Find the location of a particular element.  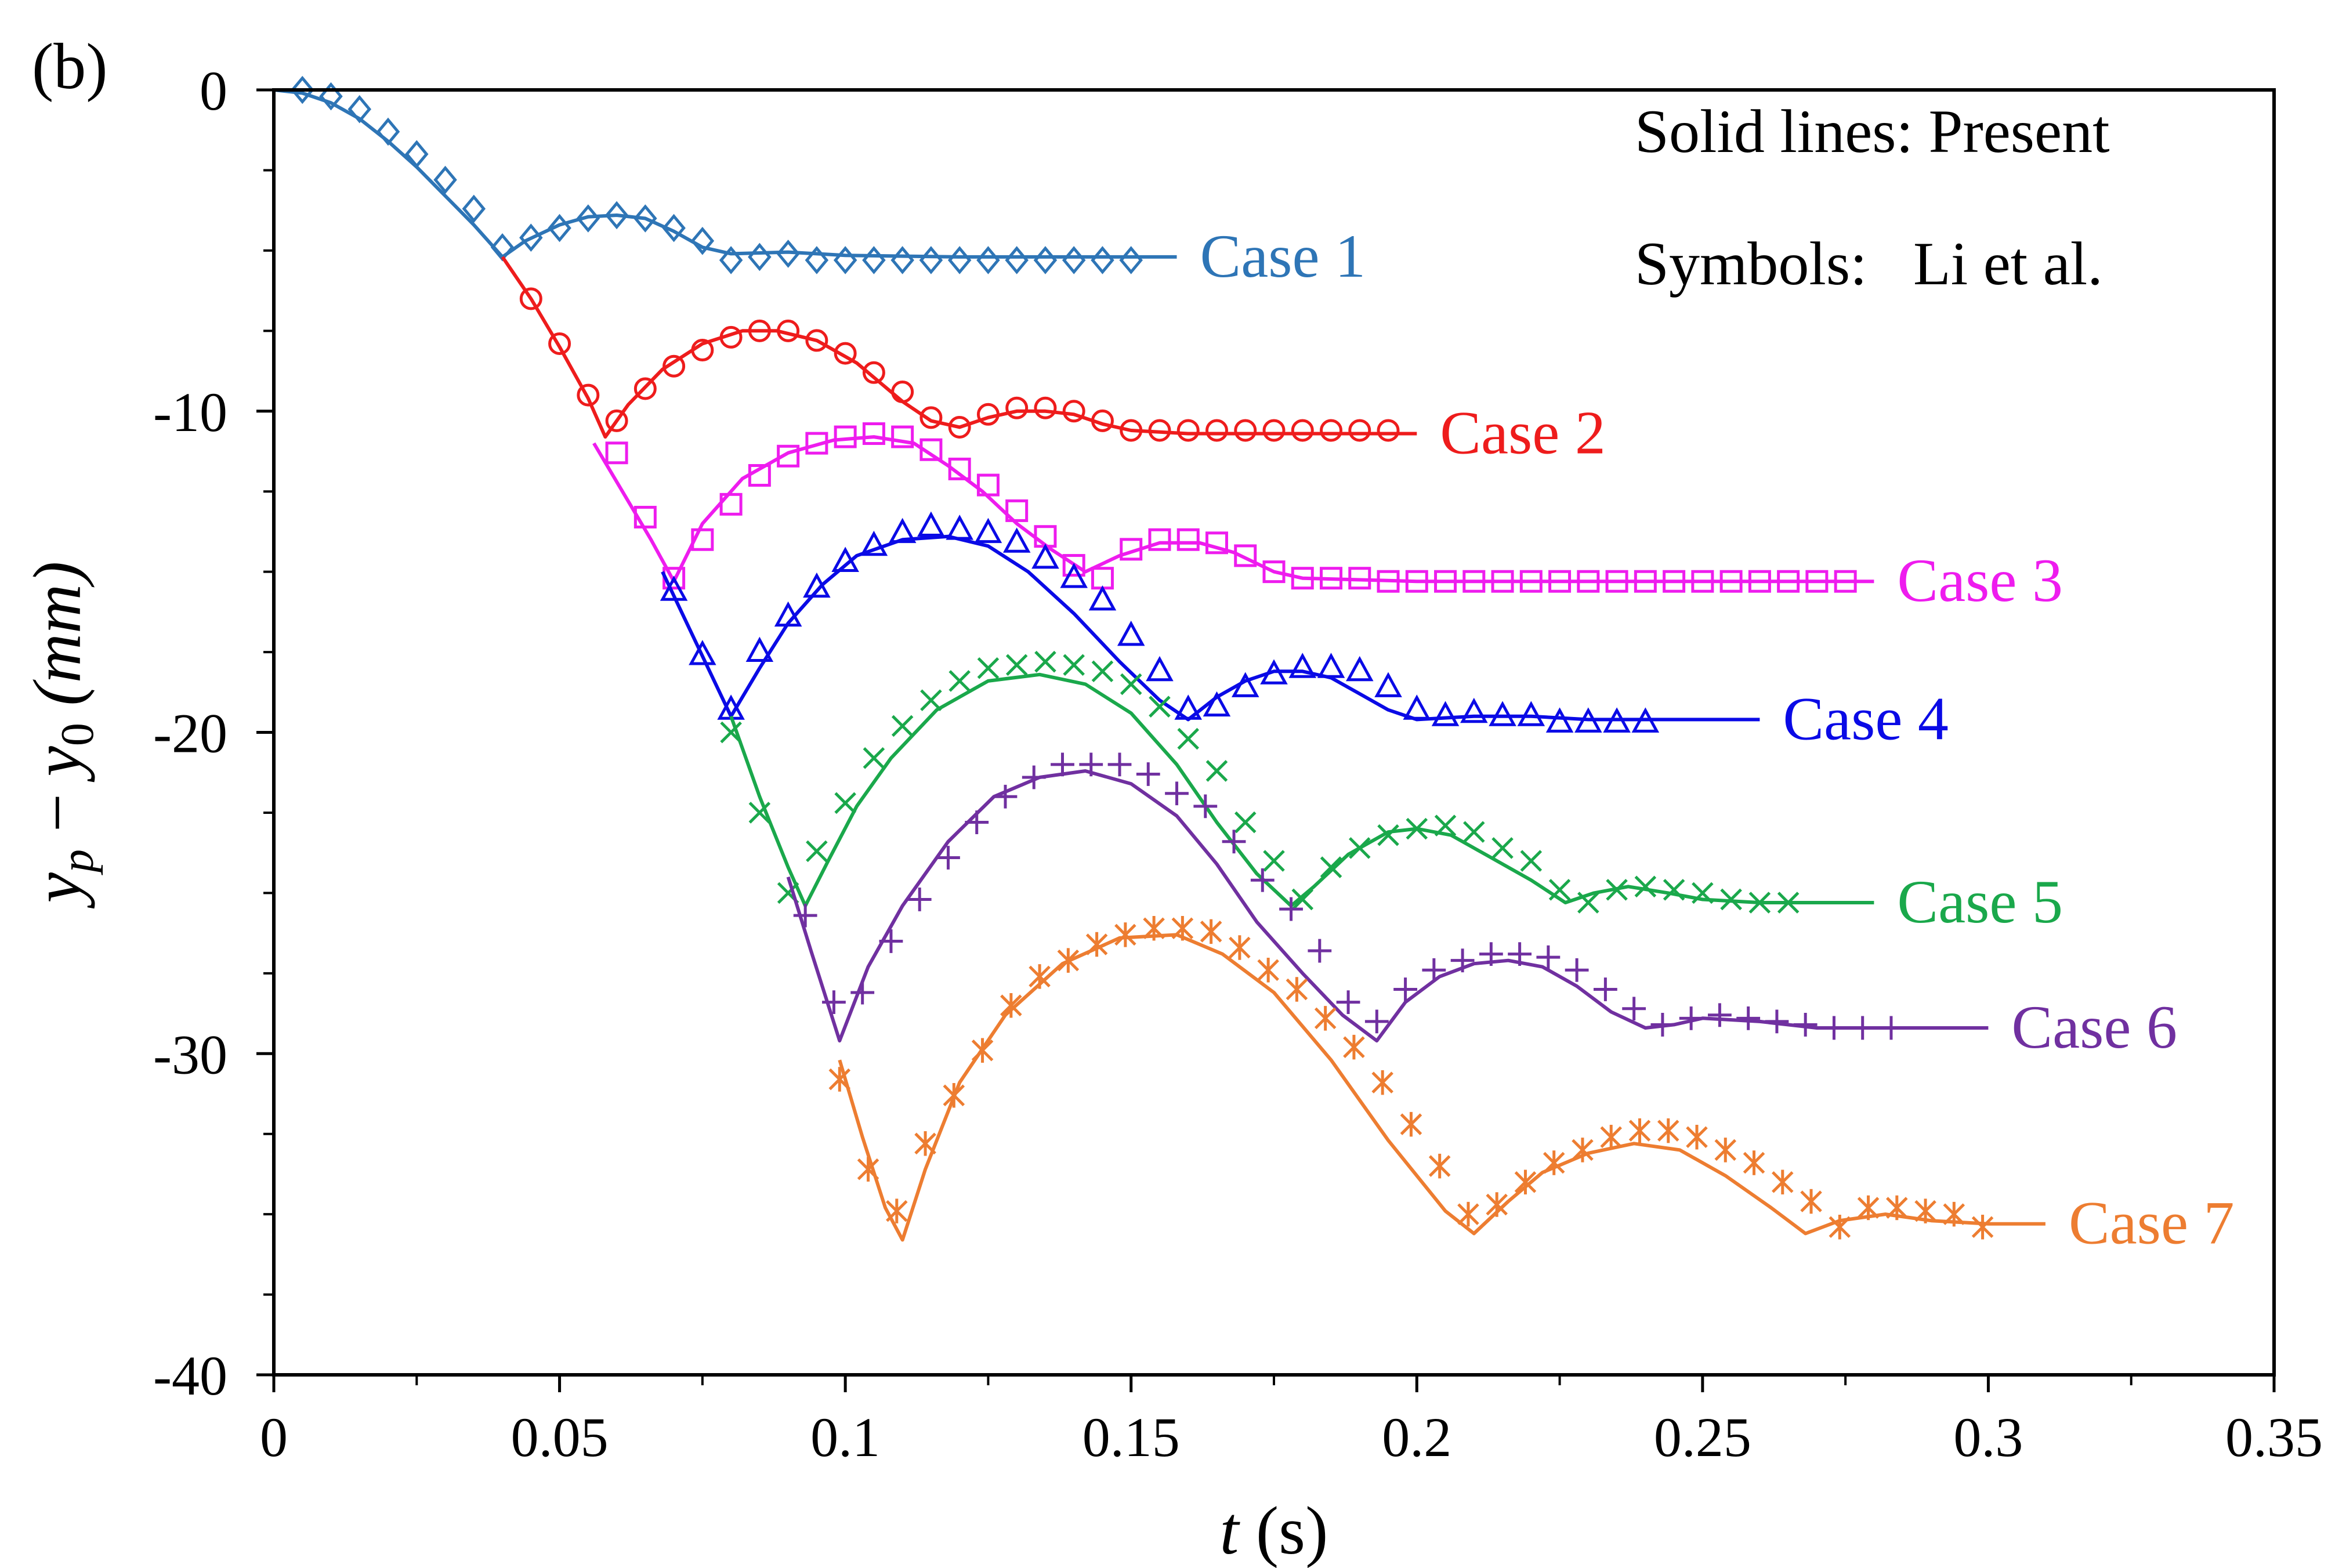

panel-label: (b) is located at coordinates (70, 67).